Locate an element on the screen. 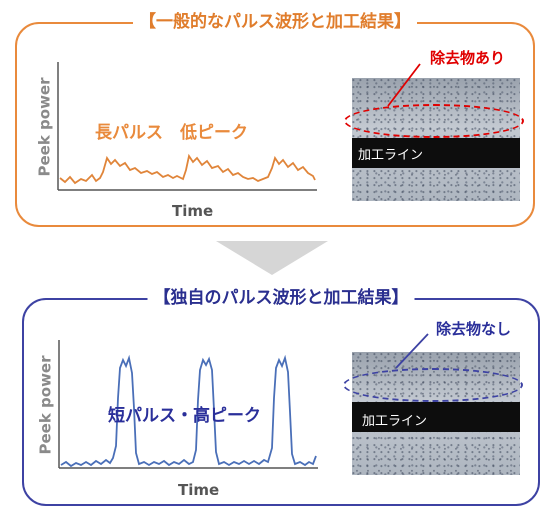 Image resolution: width=549 pixels, height=516 pixels. debris-highlight-ellipse is located at coordinates (434, 121).